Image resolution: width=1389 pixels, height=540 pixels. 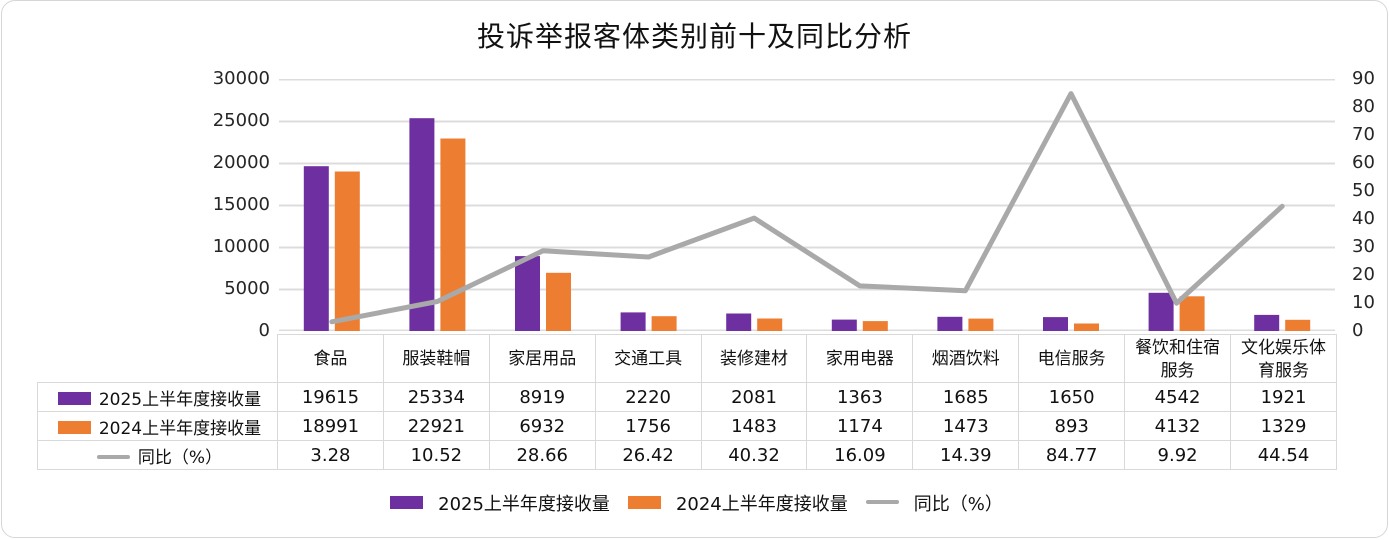 I want to click on value-cell: 2081, so click(x=754, y=397).